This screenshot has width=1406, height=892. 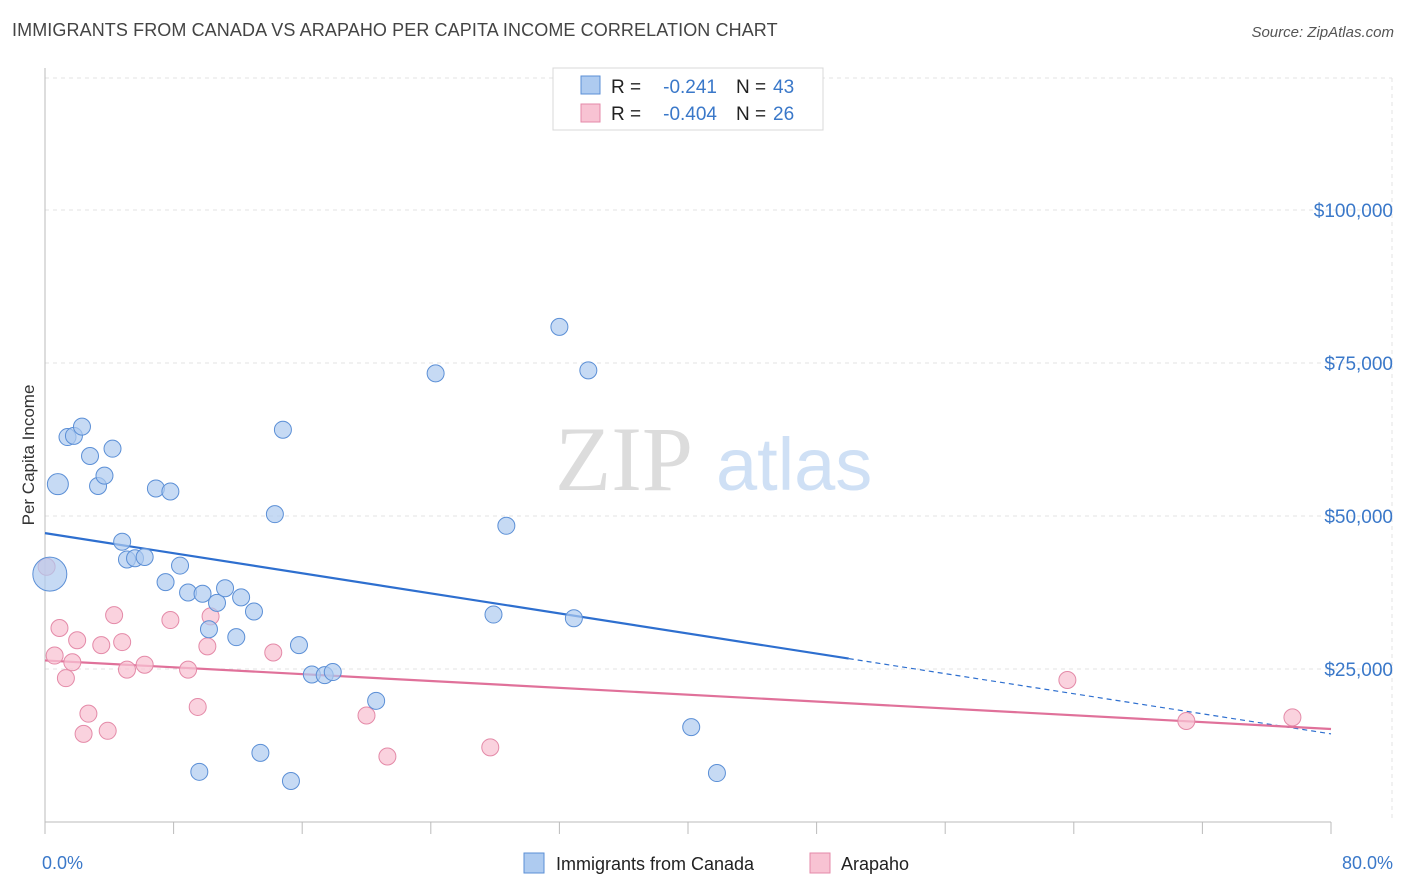 What do you see at coordinates (590, 85) in the screenshot?
I see `legend-swatch-canada` at bounding box center [590, 85].